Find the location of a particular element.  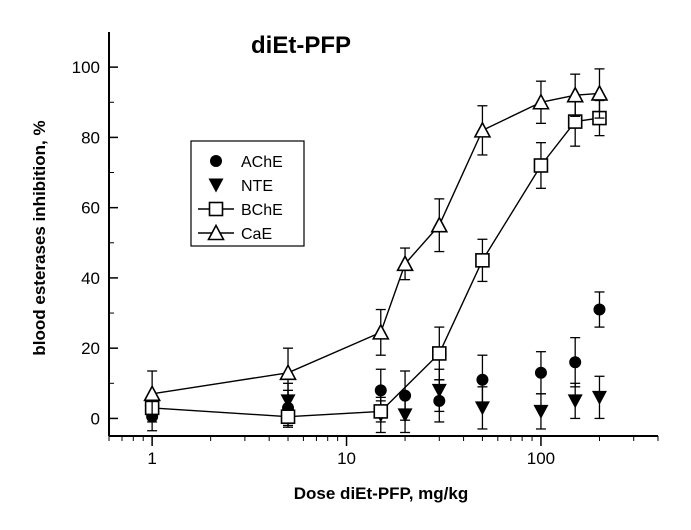

legend-box is located at coordinates (247, 193).